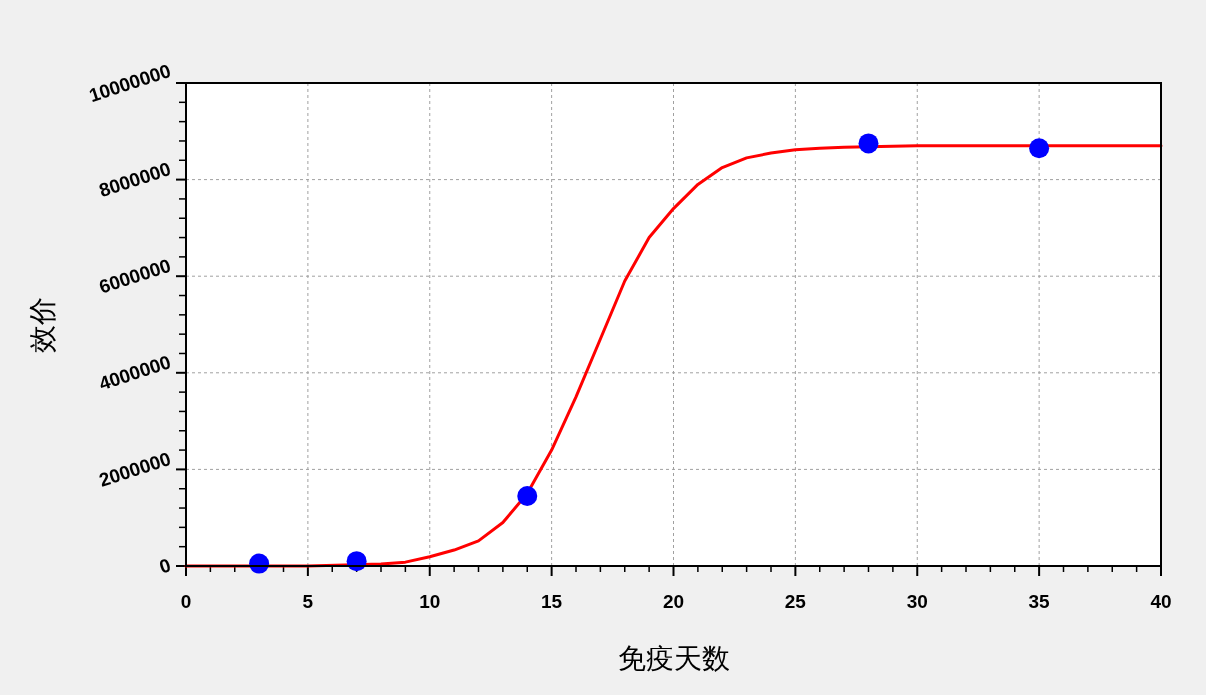 This screenshot has width=1206, height=695. What do you see at coordinates (673, 601) in the screenshot?
I see `x-tick-label: 20` at bounding box center [673, 601].